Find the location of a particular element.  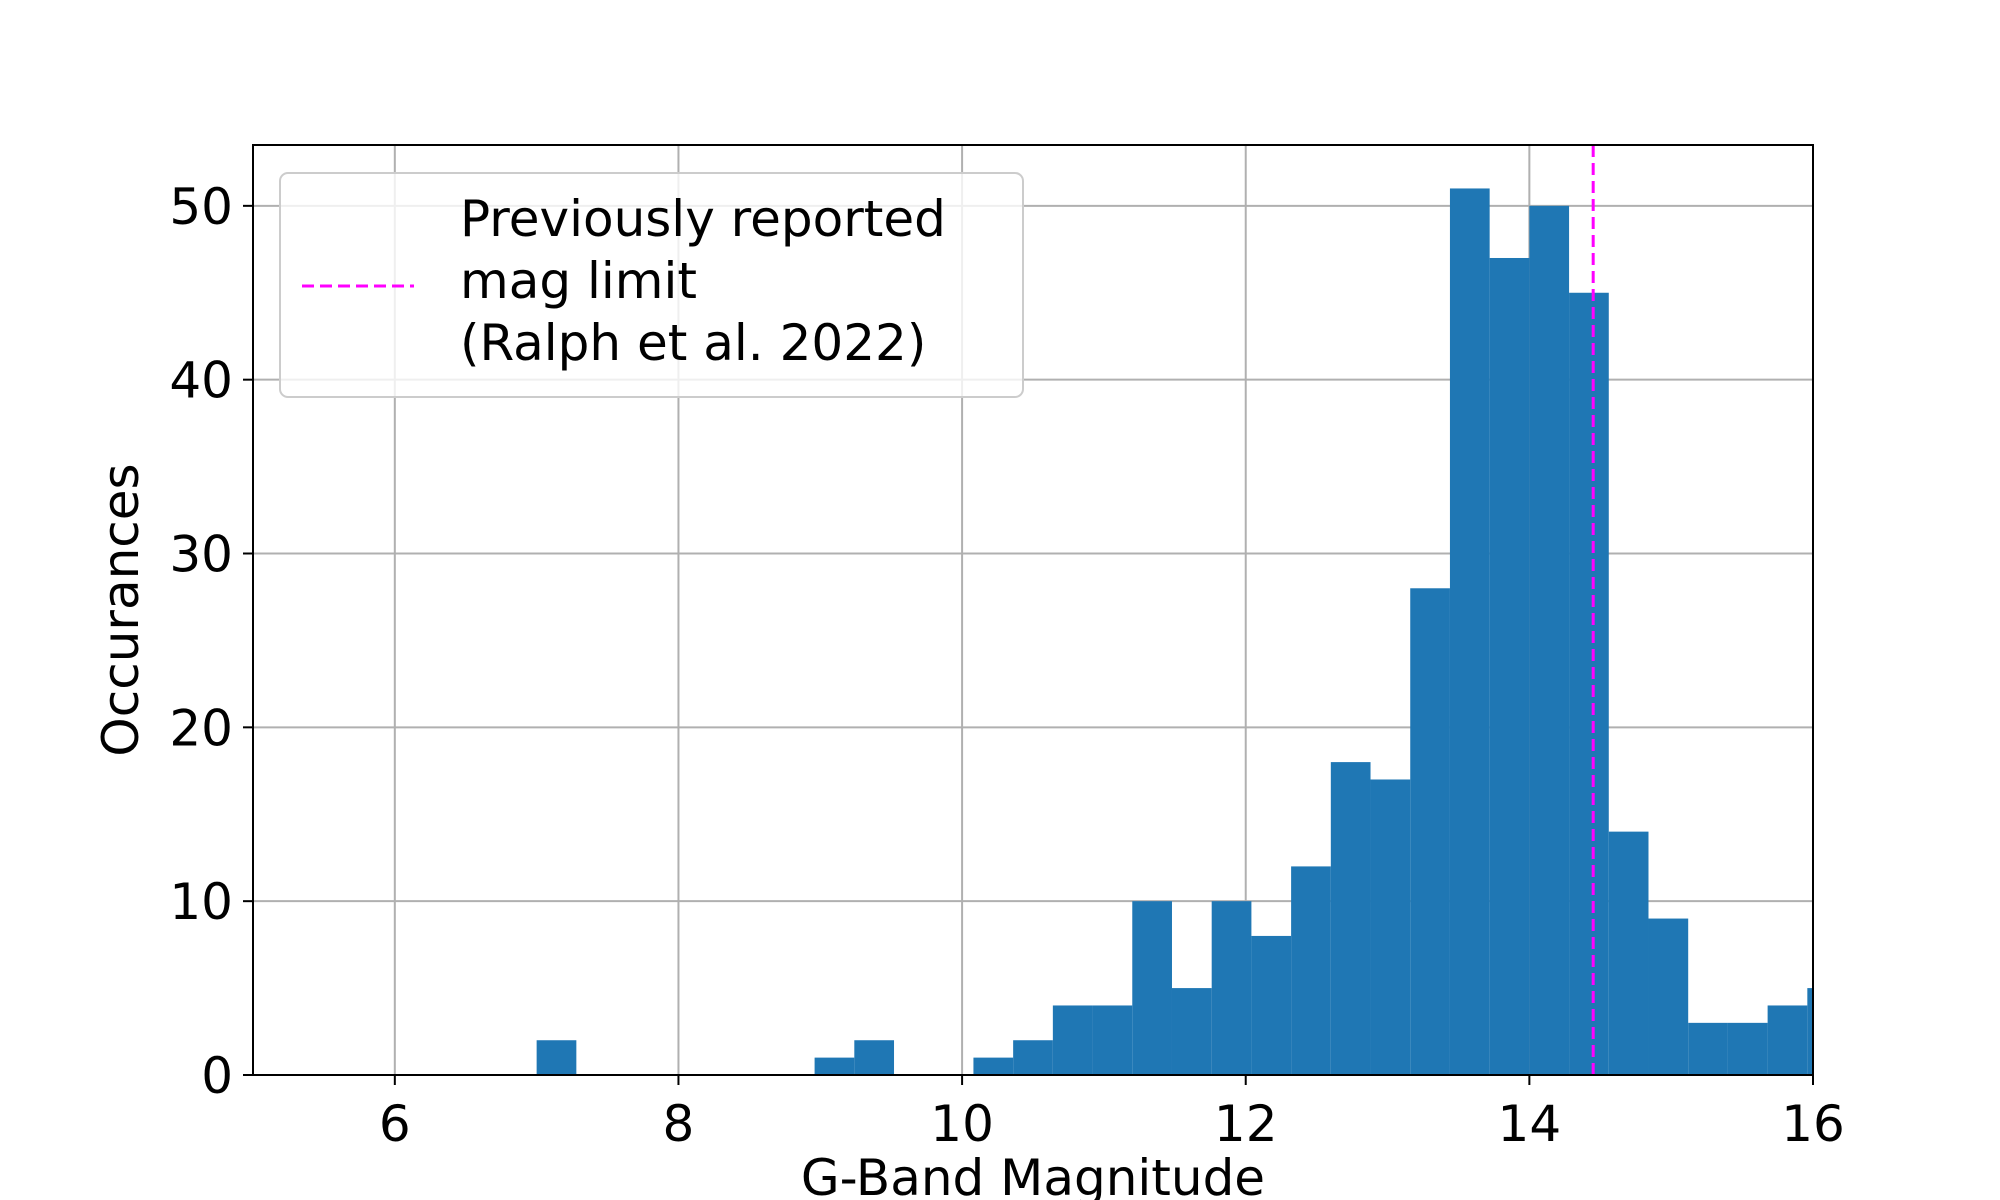

y-tick-label: 40 is located at coordinates (201, 381).